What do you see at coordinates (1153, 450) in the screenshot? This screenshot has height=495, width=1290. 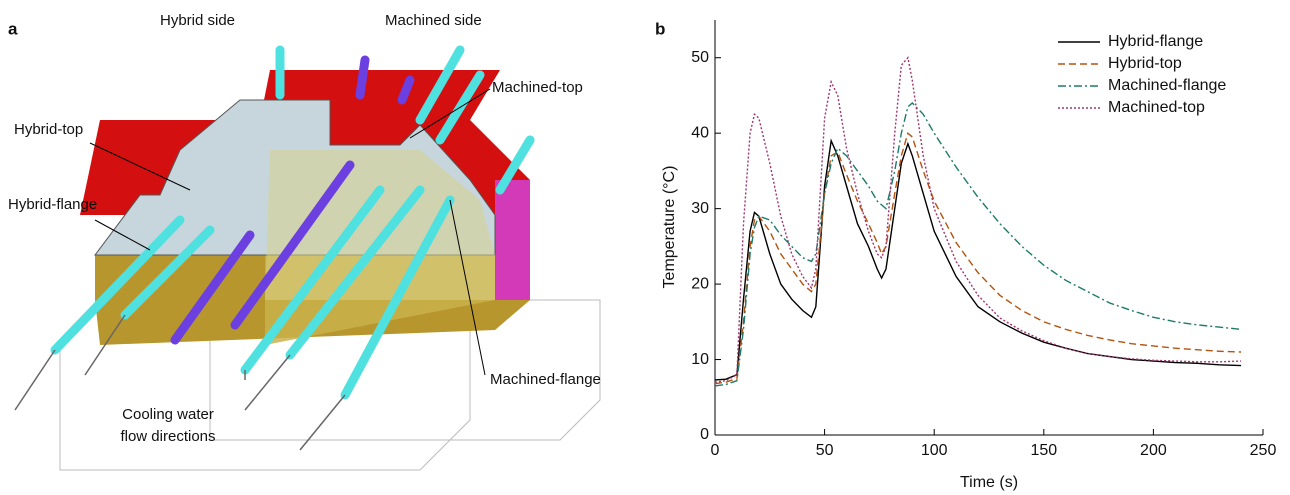 I see `x-tick-label: 200` at bounding box center [1153, 450].